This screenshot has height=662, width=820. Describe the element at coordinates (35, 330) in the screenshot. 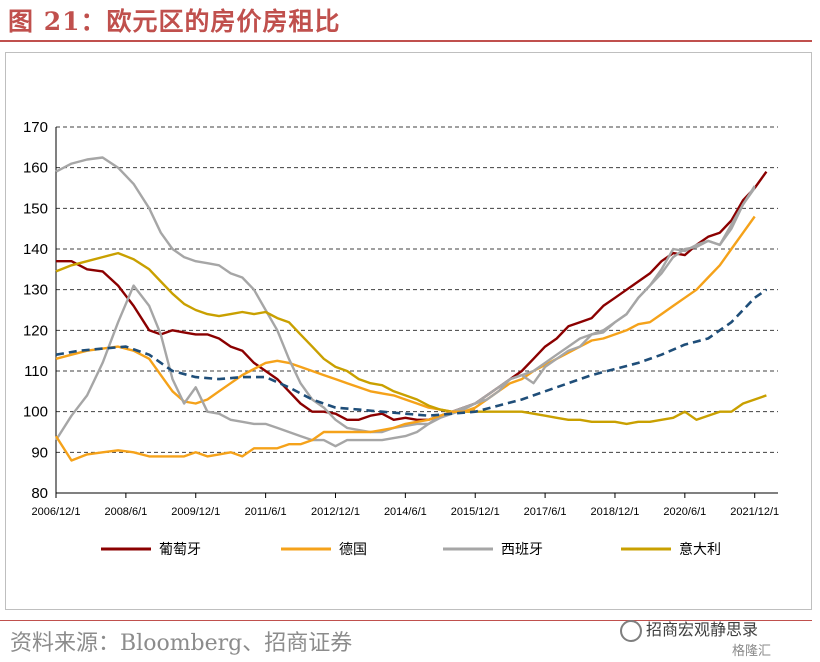

I see `y-tick-label: 120` at that location.